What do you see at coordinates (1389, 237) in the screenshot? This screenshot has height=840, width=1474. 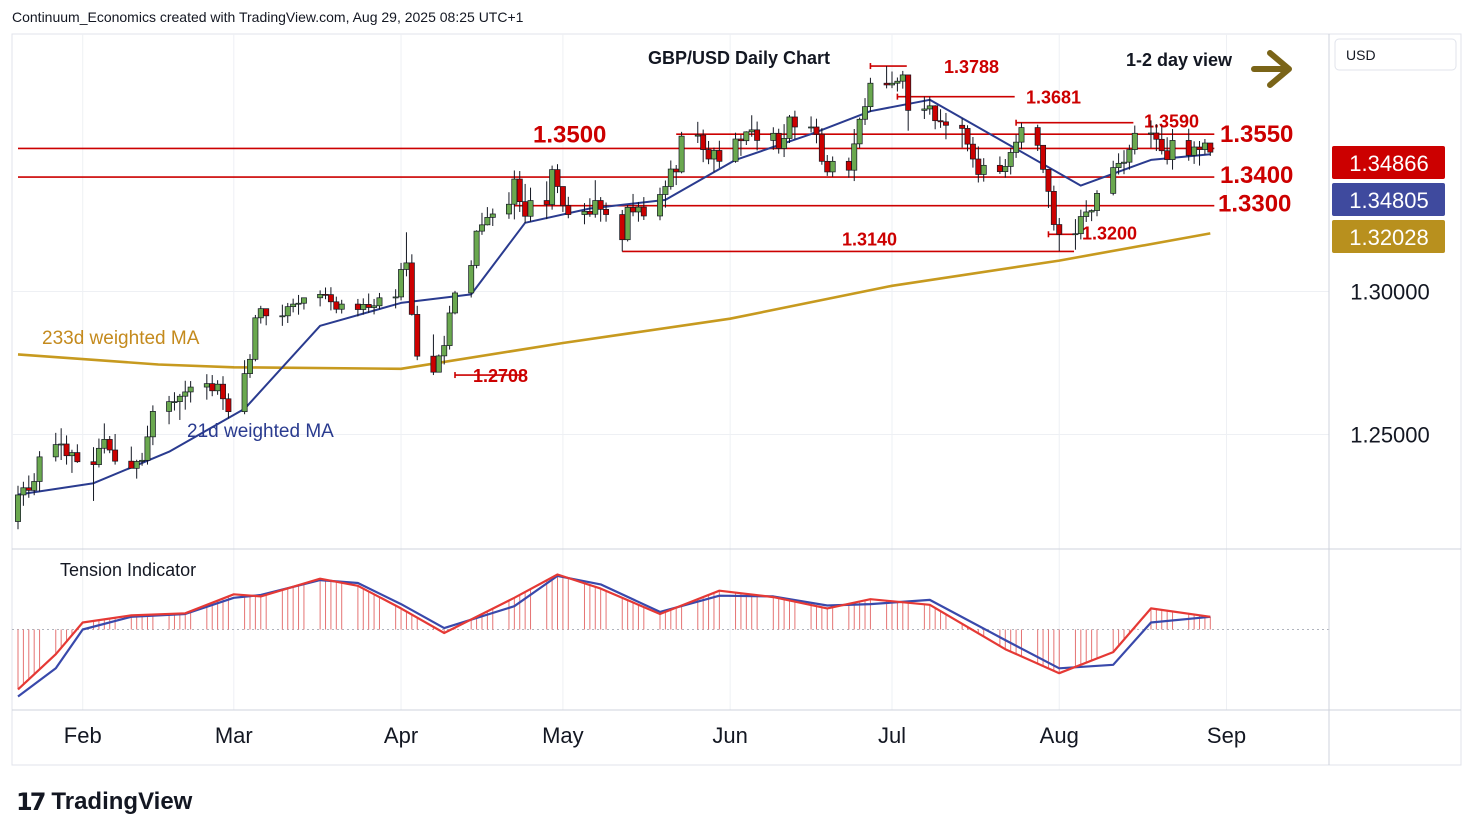 I see `price-badge-label: 1.32028` at bounding box center [1389, 237].